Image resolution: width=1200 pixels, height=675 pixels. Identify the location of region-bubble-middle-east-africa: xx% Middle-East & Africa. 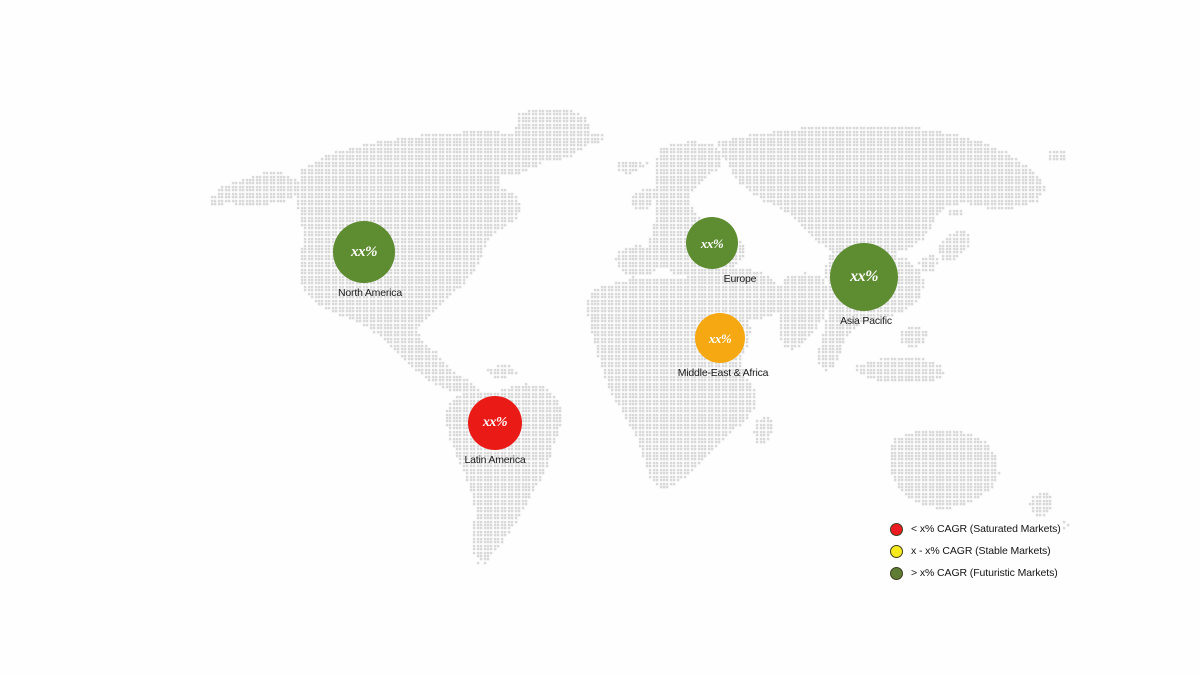
(723, 346).